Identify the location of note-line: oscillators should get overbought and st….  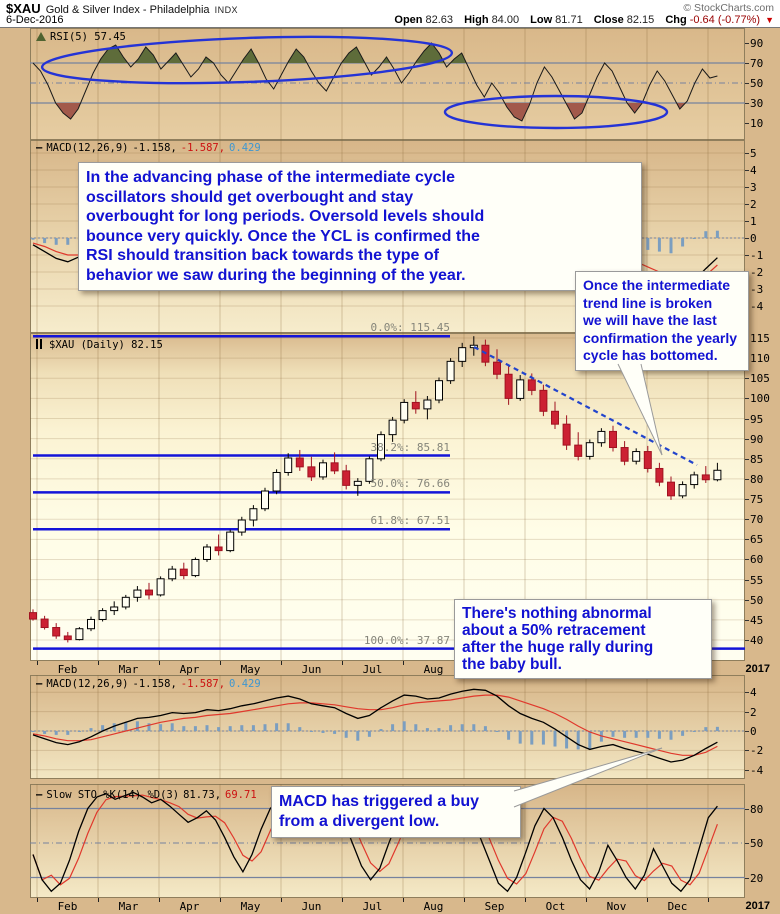
(250, 197).